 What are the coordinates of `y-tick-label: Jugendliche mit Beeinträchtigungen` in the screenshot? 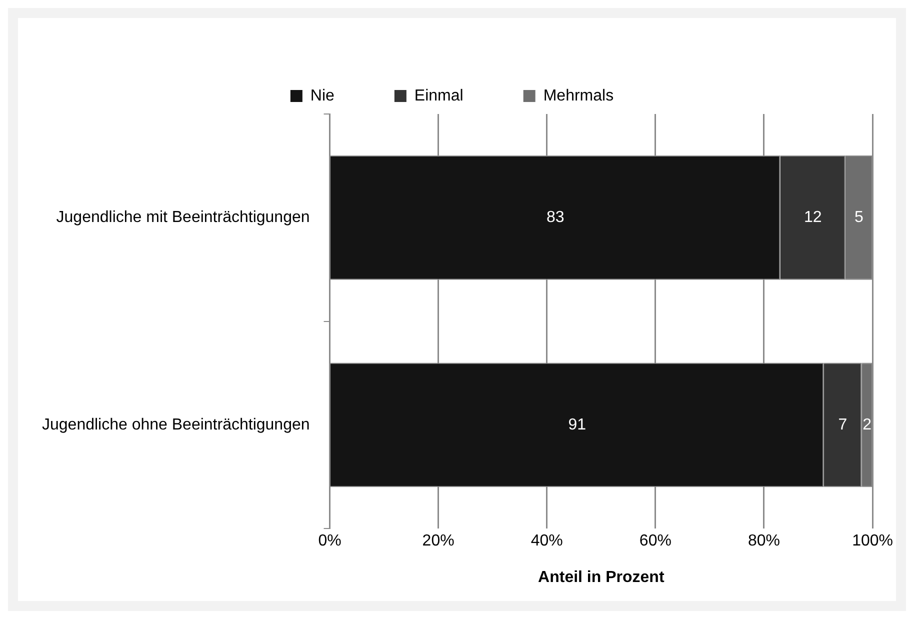 It's located at (183, 217).